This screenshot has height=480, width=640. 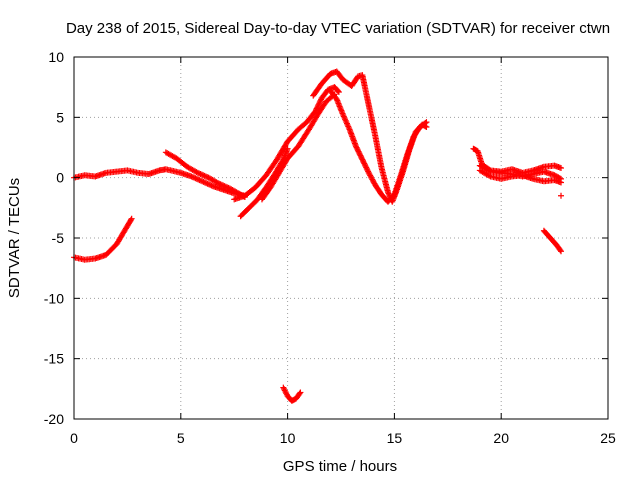 What do you see at coordinates (340, 466) in the screenshot?
I see `x-axis-label: GPS time / hours` at bounding box center [340, 466].